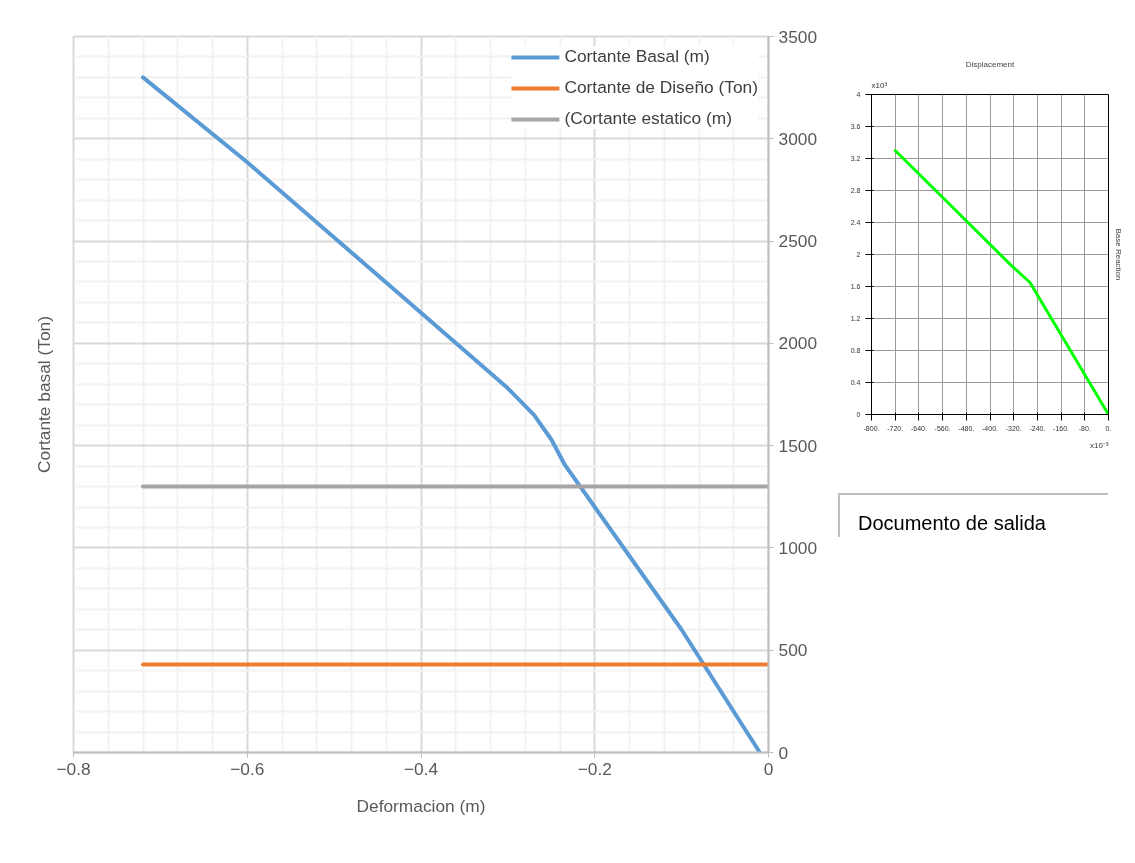 This screenshot has width=1135, height=863. Describe the element at coordinates (421, 768) in the screenshot. I see `x-tick-label: −0.4` at that location.